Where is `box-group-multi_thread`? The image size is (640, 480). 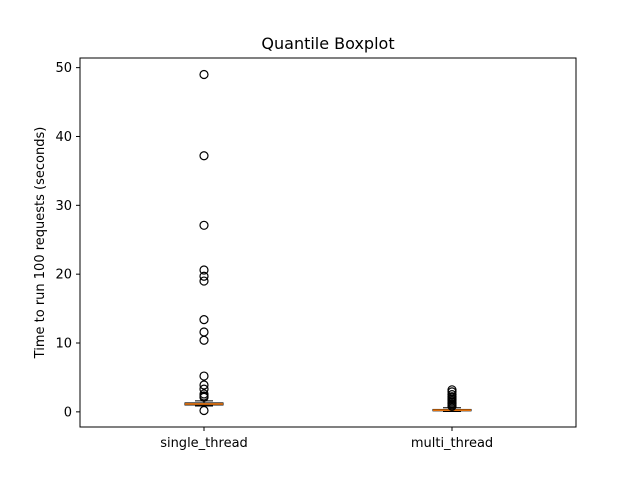
box-group-multi_thread is located at coordinates (452, 399).